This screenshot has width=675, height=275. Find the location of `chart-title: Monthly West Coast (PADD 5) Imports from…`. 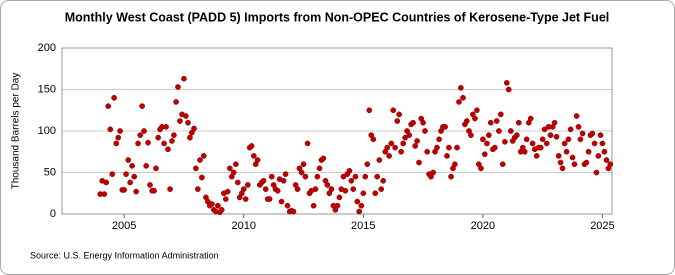

chart-title: Monthly West Coast (PADD 5) Imports from… is located at coordinates (337, 17).